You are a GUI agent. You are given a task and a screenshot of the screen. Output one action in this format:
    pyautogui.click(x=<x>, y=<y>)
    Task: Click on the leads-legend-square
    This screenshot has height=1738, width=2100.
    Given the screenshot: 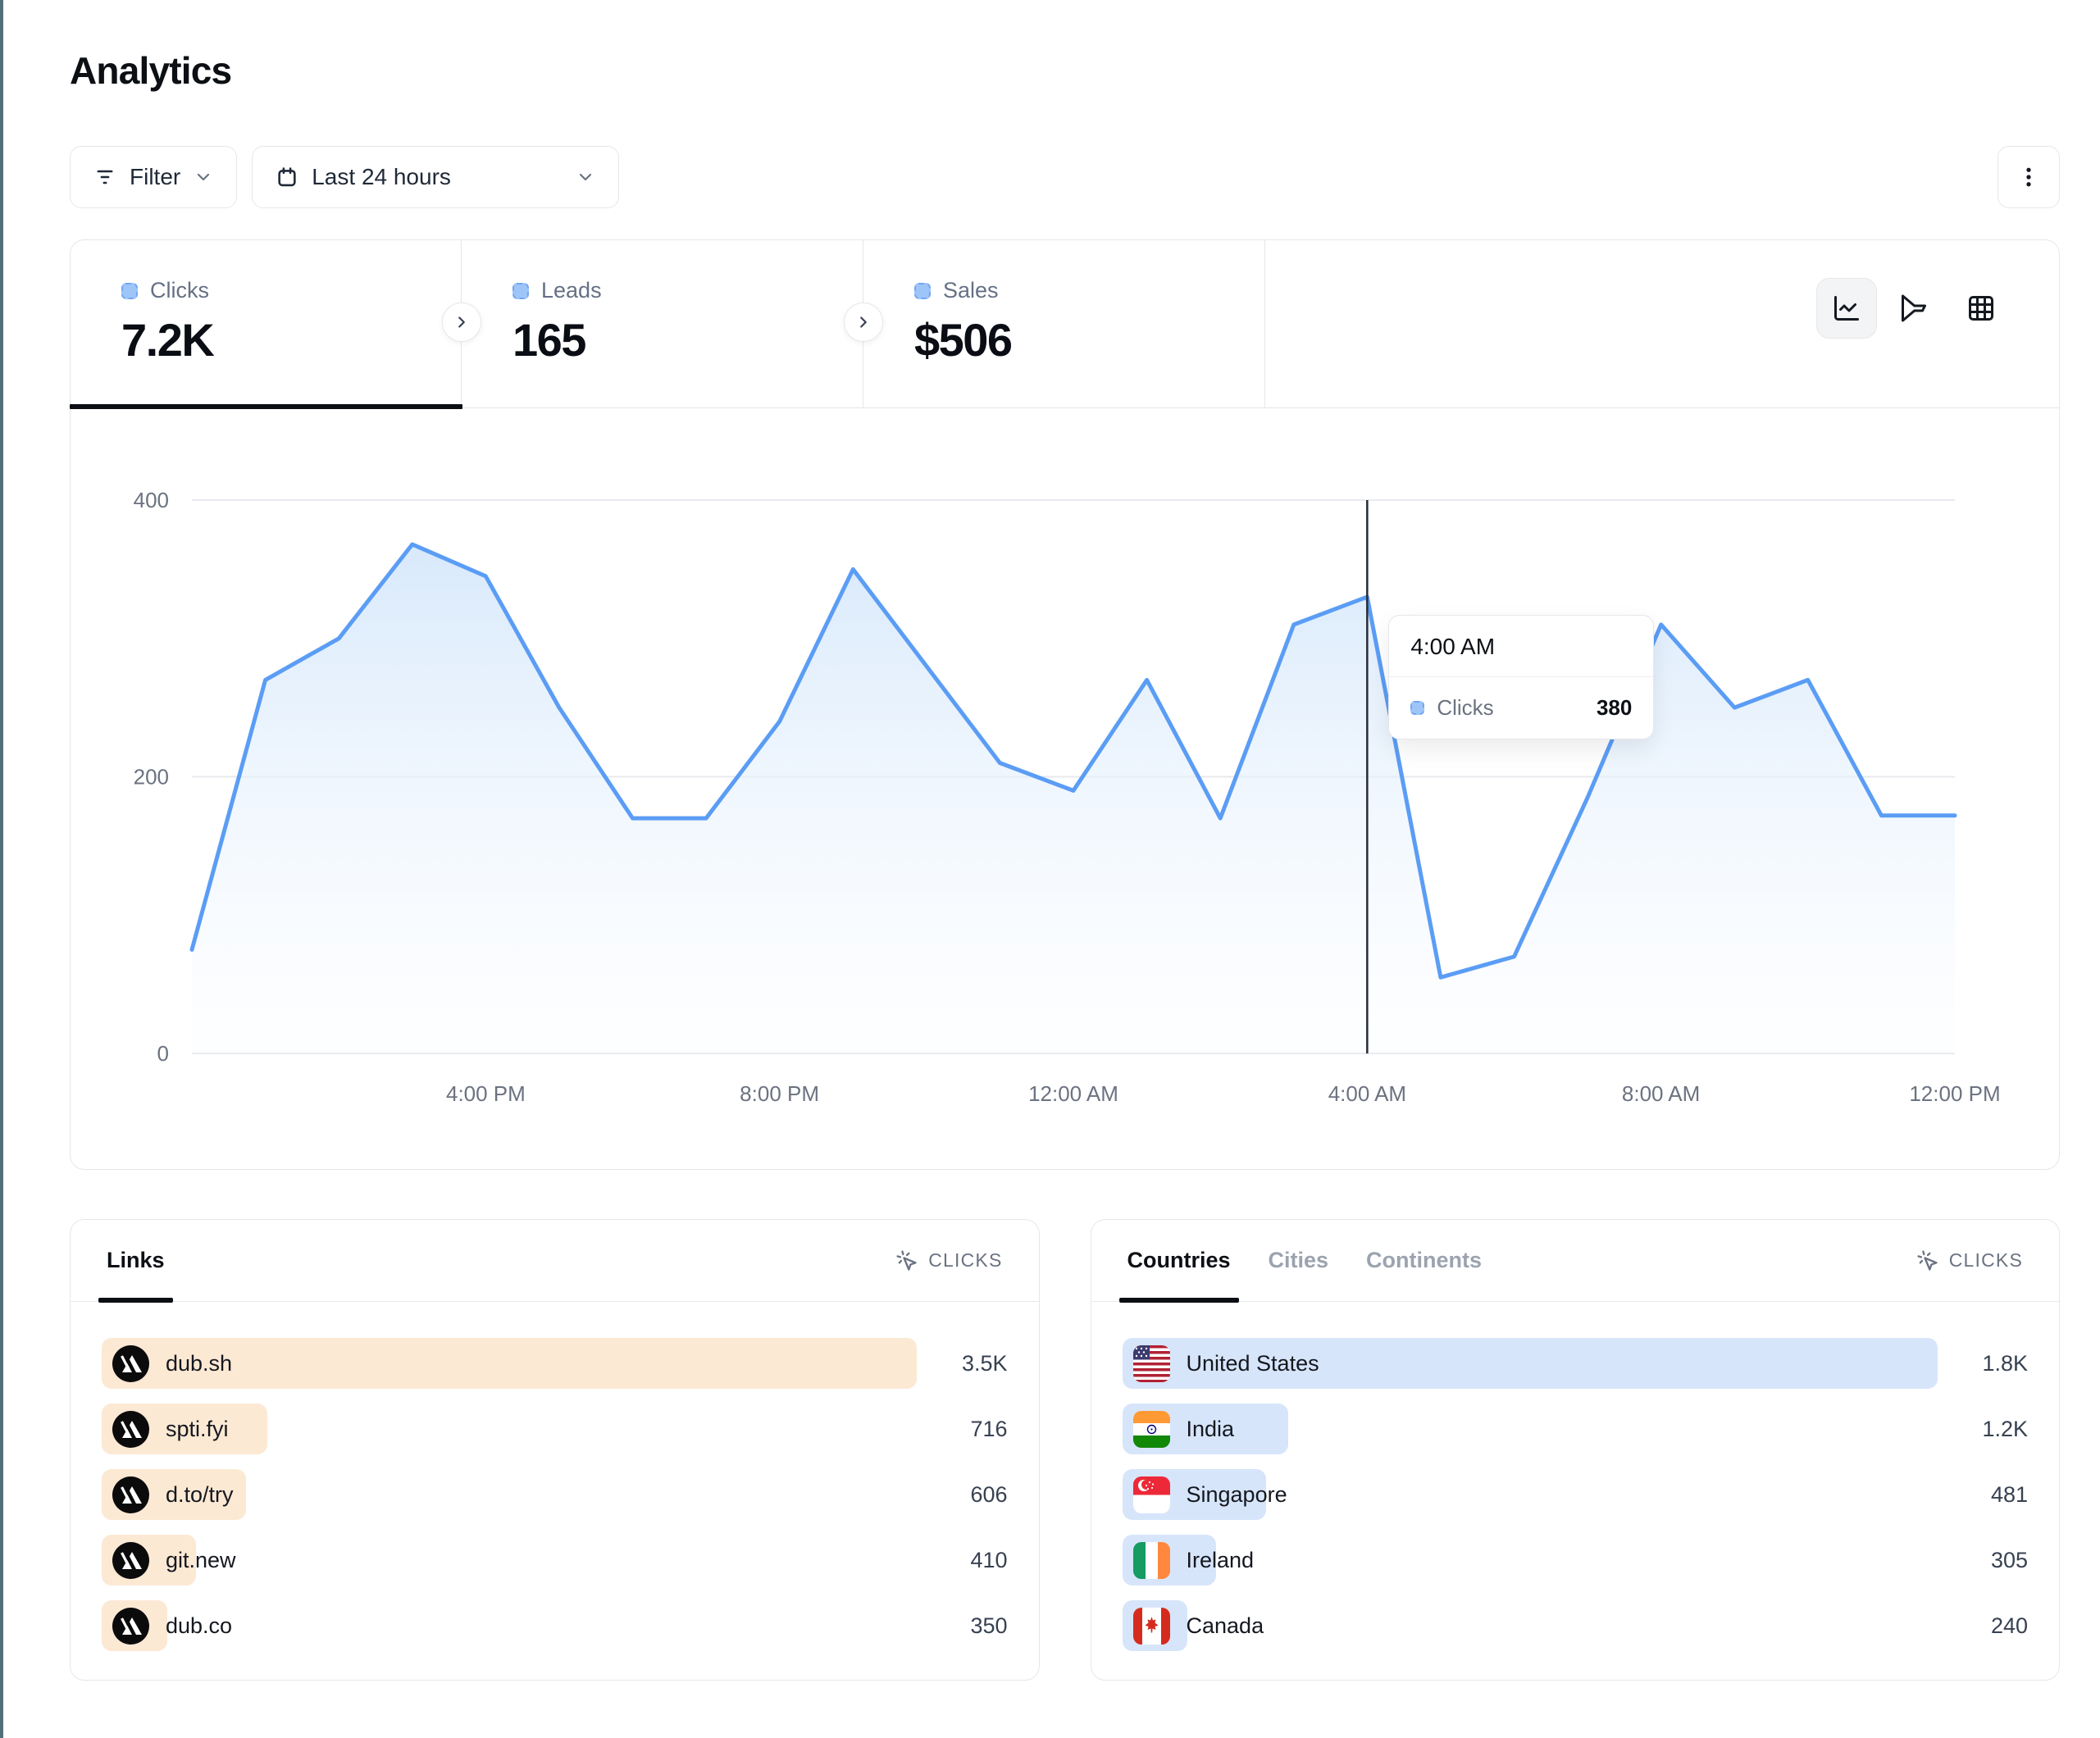 What is the action you would take?
    pyautogui.click(x=520, y=290)
    